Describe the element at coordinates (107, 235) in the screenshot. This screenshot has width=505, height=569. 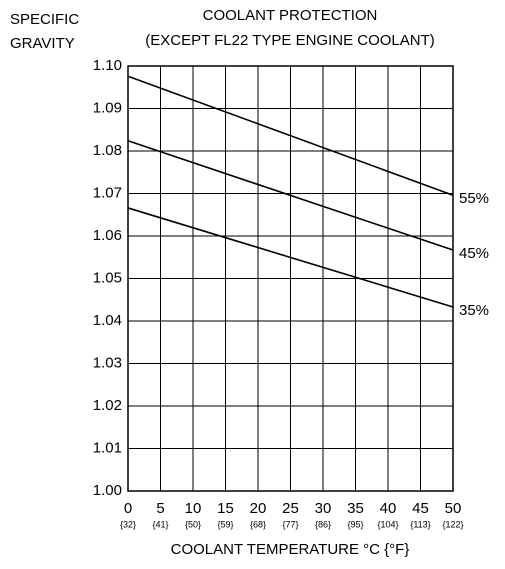
I see `y-tick-label: 1.06` at that location.